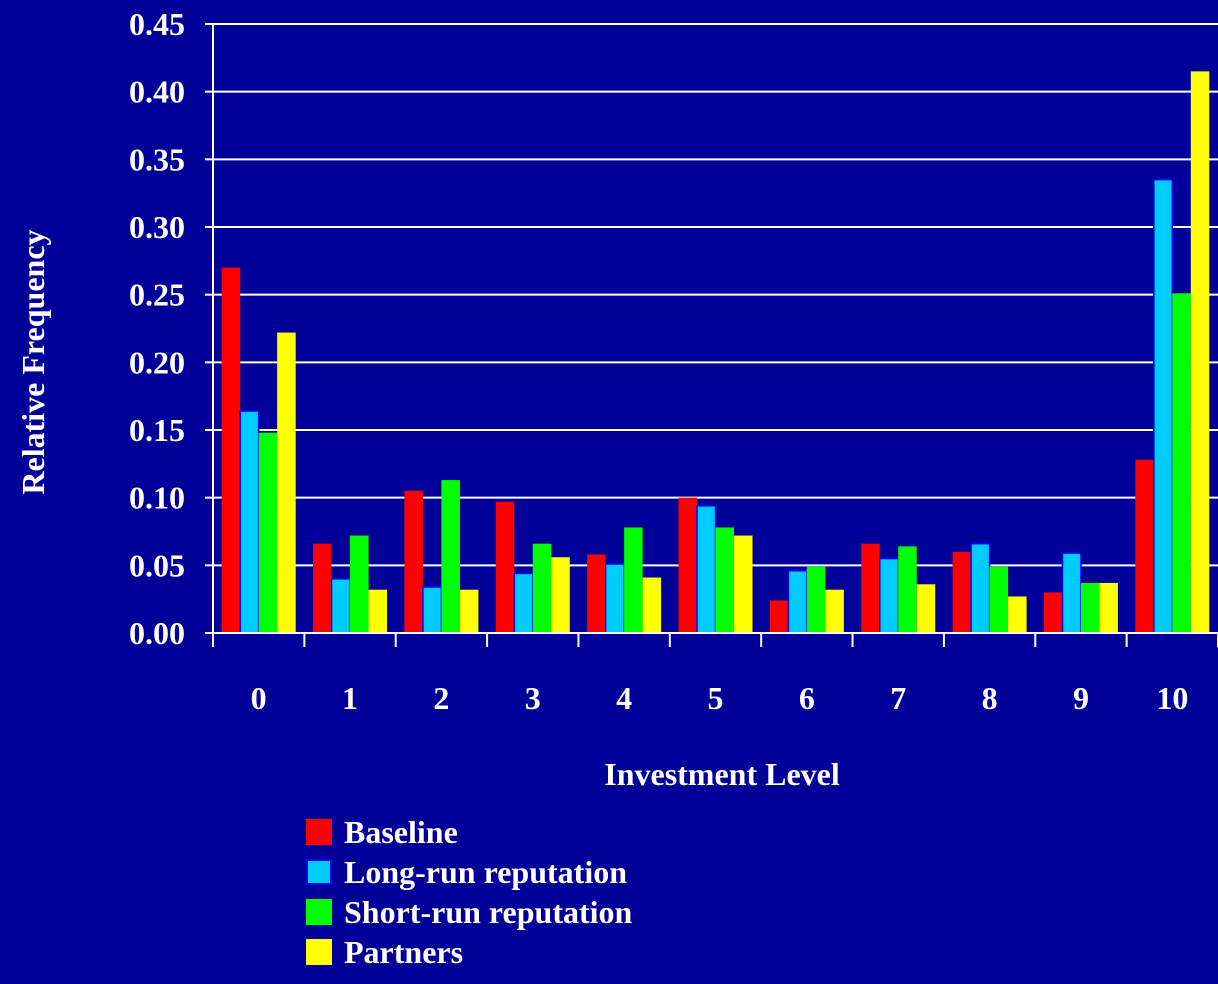 This screenshot has height=984, width=1218. Describe the element at coordinates (469, 952) in the screenshot. I see `legend-item-partners: Partners` at that location.